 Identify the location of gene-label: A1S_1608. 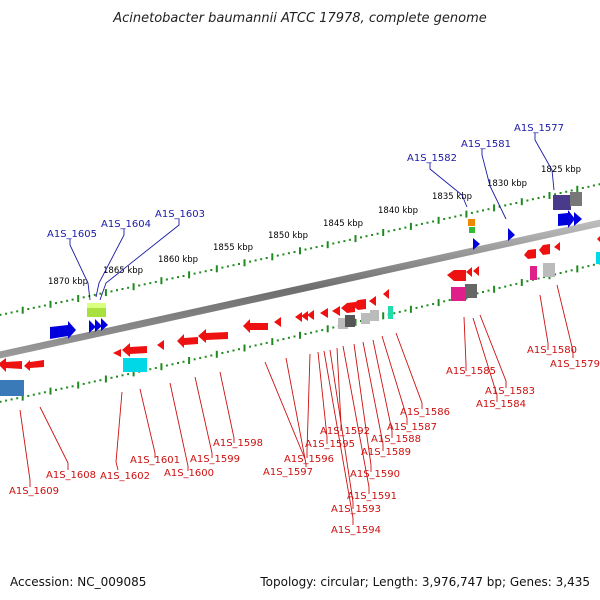
(71, 475).